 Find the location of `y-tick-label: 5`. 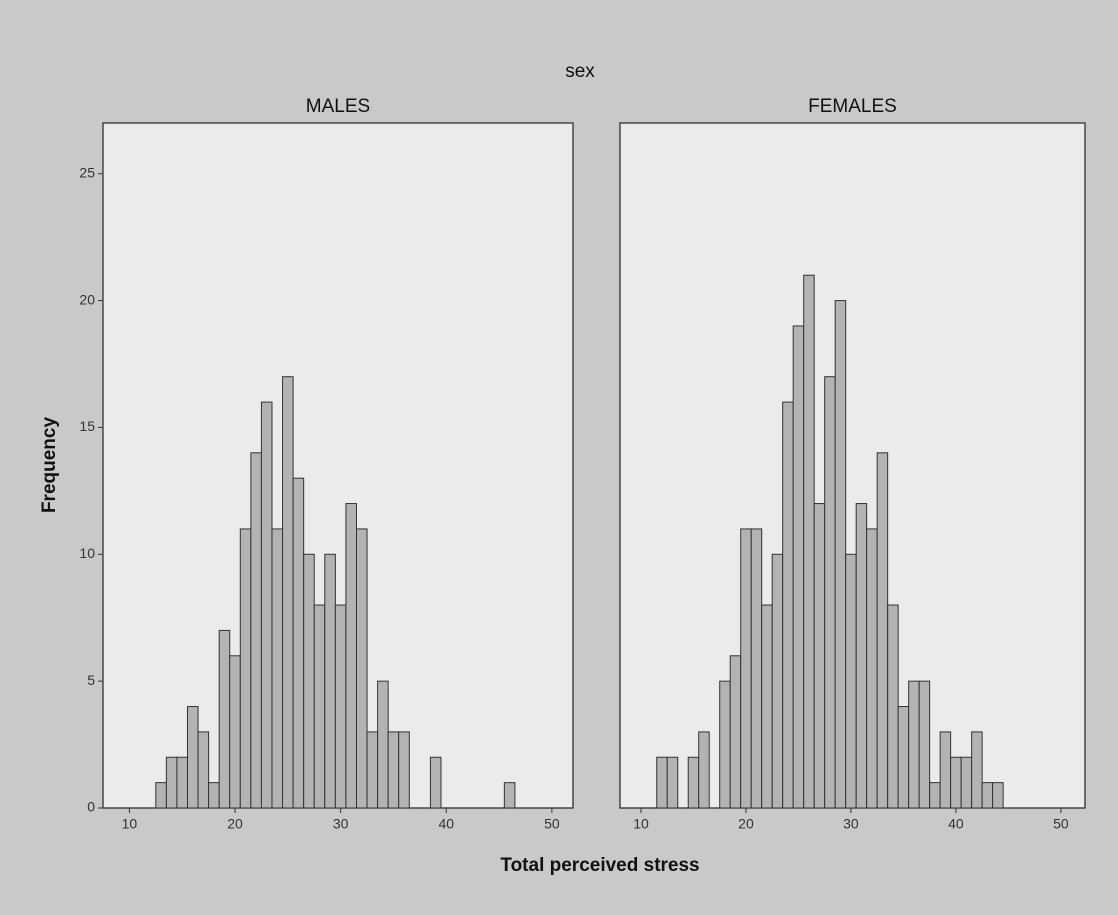

y-tick-label: 5 is located at coordinates (91, 680).